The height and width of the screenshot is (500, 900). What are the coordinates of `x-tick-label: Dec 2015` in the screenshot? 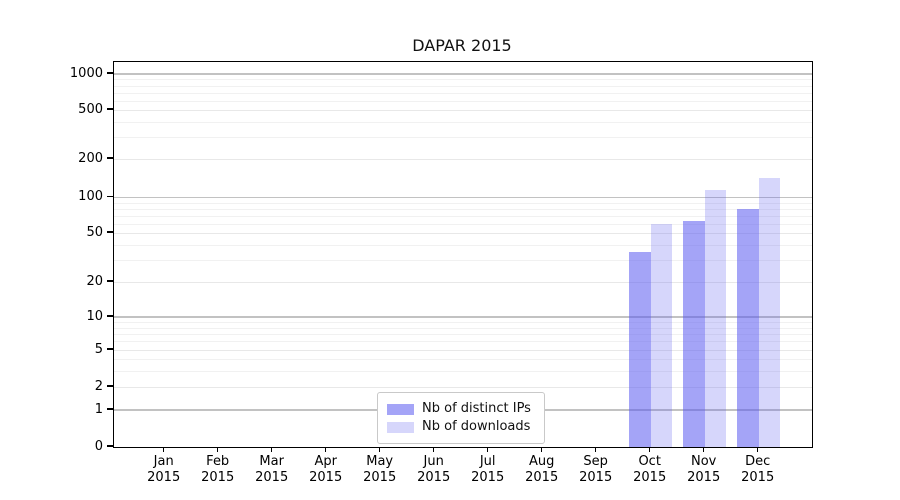 It's located at (758, 469).